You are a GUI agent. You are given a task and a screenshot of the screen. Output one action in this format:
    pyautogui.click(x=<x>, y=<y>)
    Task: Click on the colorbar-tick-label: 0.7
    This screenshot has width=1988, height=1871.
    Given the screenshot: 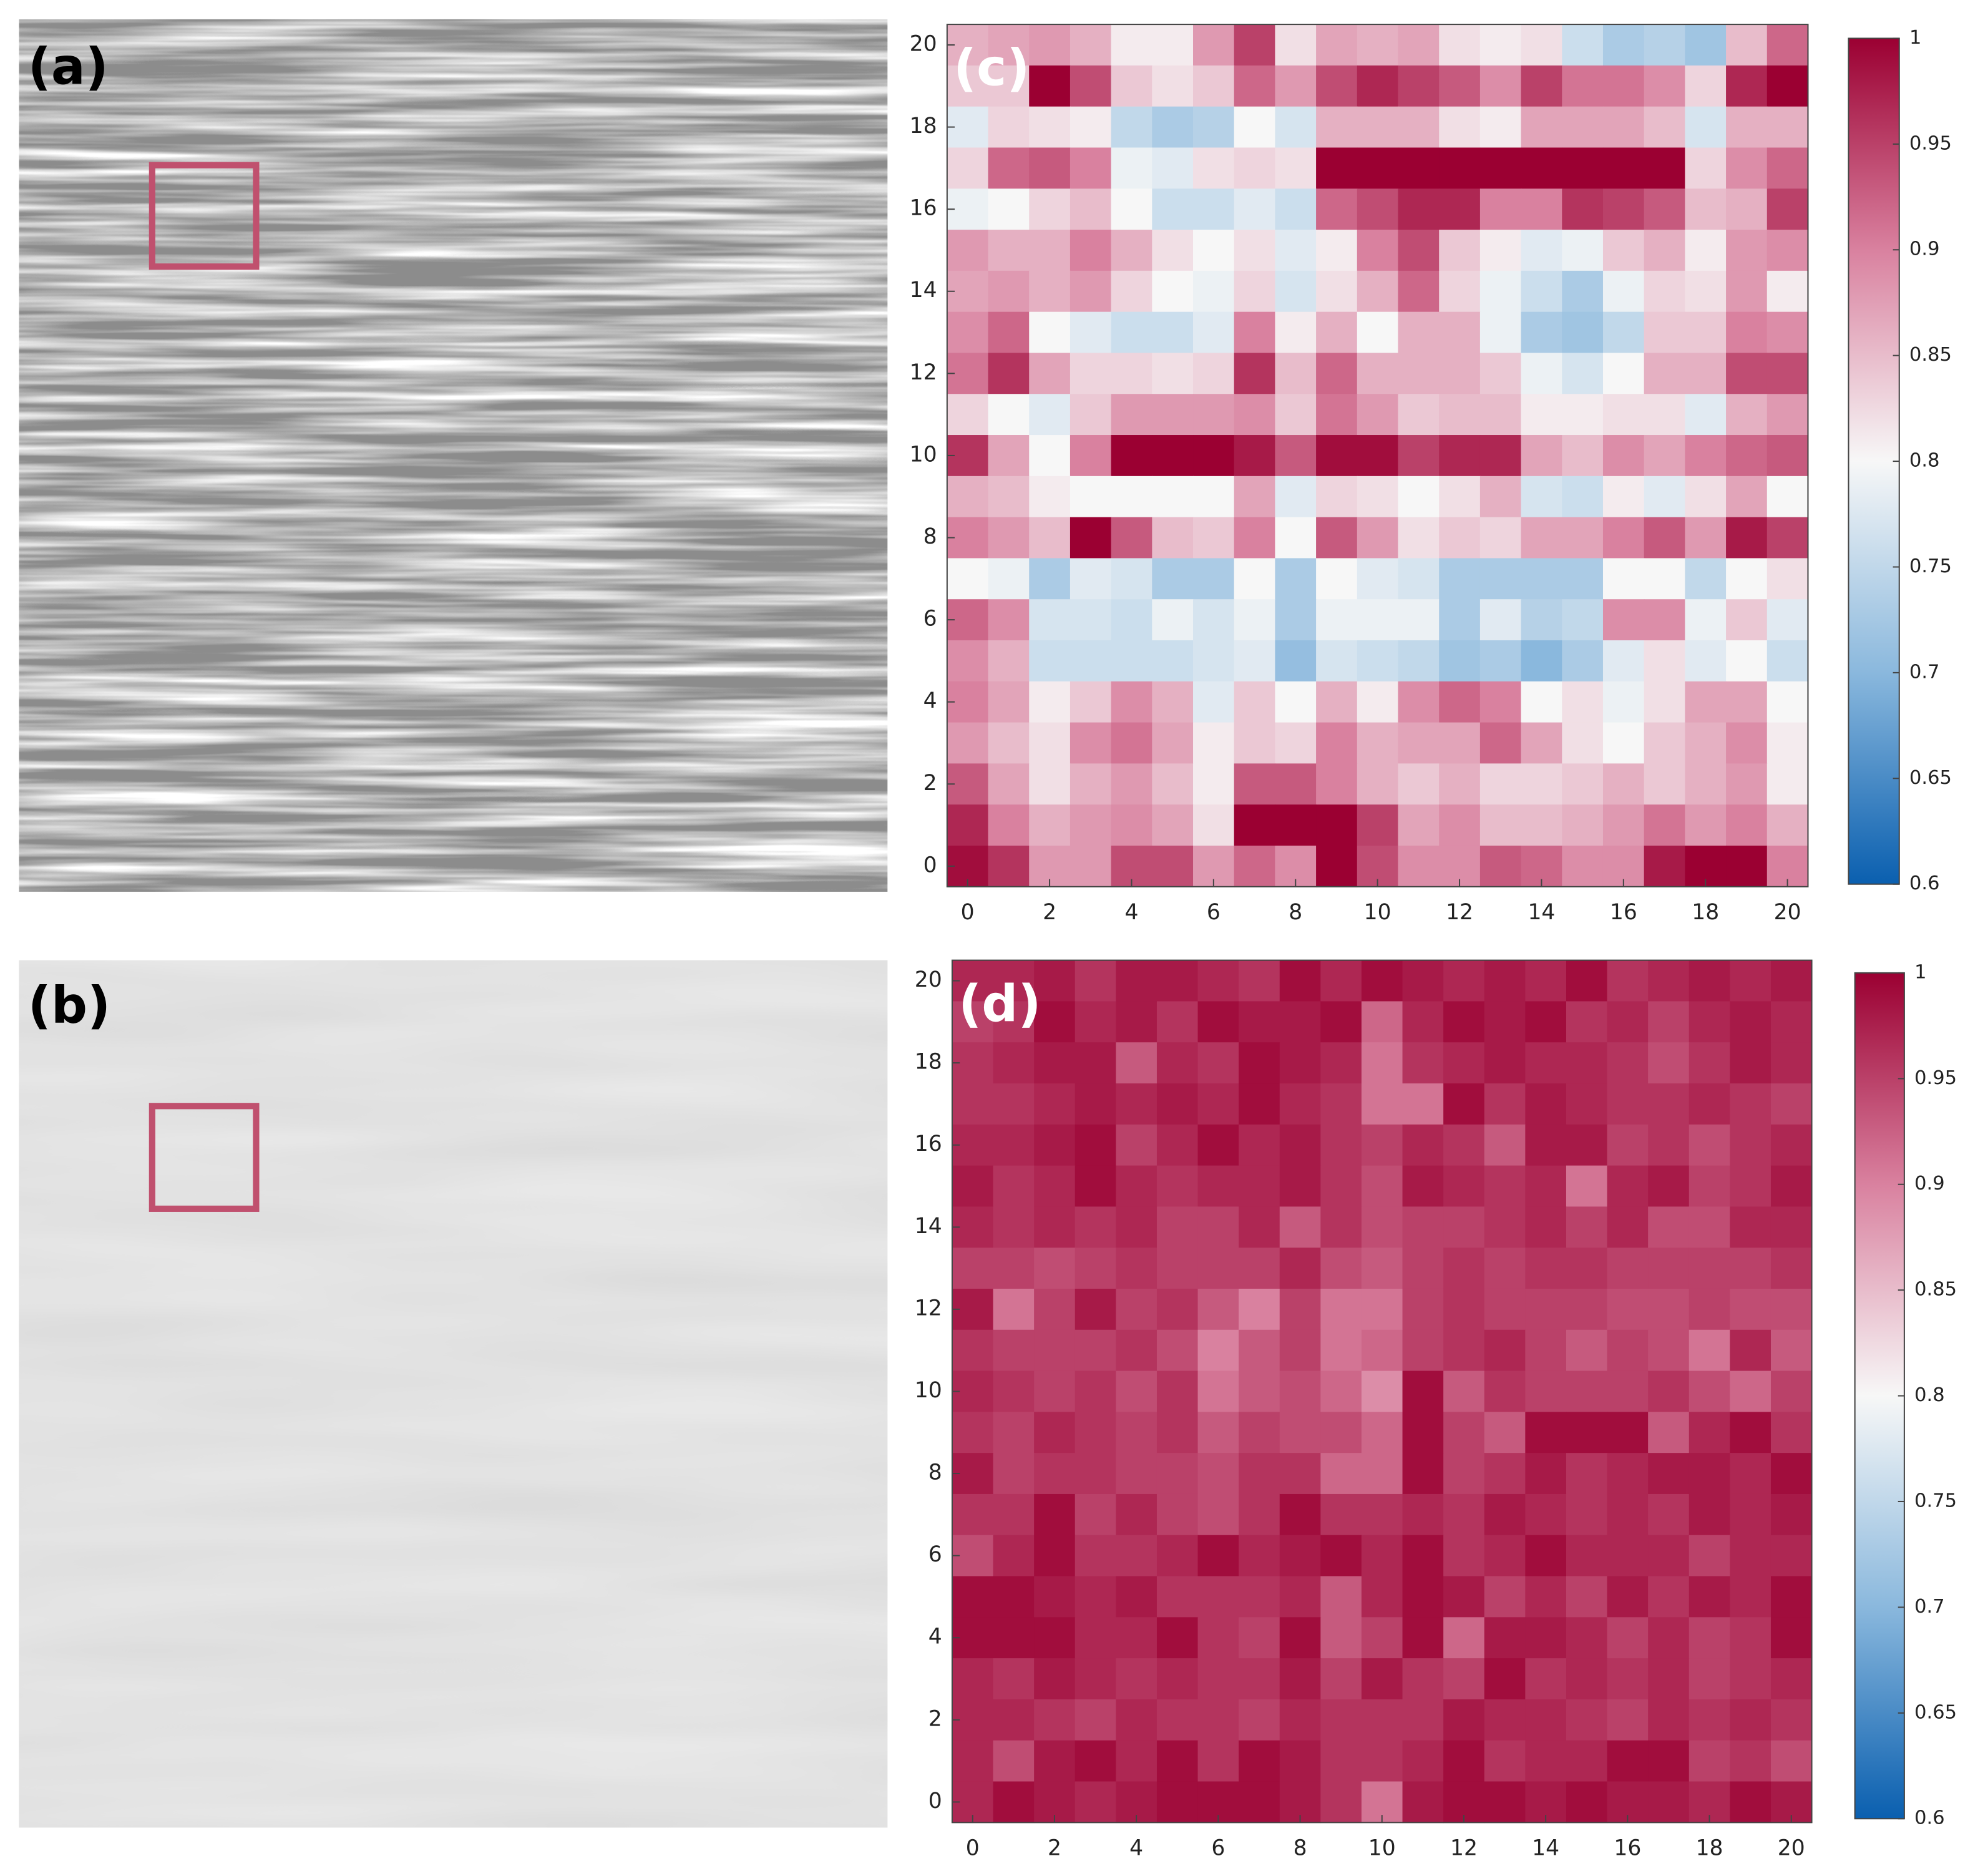 What is the action you would take?
    pyautogui.click(x=1929, y=1607)
    